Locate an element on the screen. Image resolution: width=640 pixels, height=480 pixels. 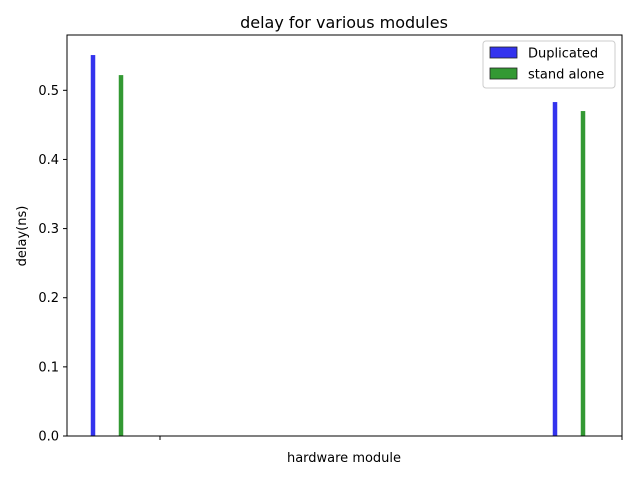
legend-label: Duplicated is located at coordinates (563, 54).